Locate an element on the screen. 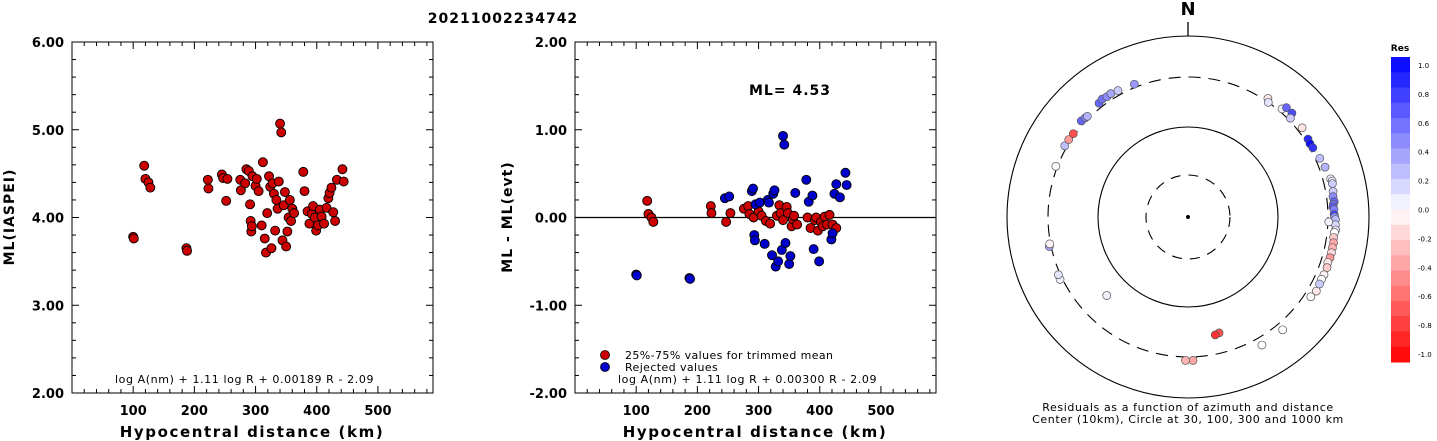 The width and height of the screenshot is (1437, 441). page-title: 20211002234742 is located at coordinates (503, 19).